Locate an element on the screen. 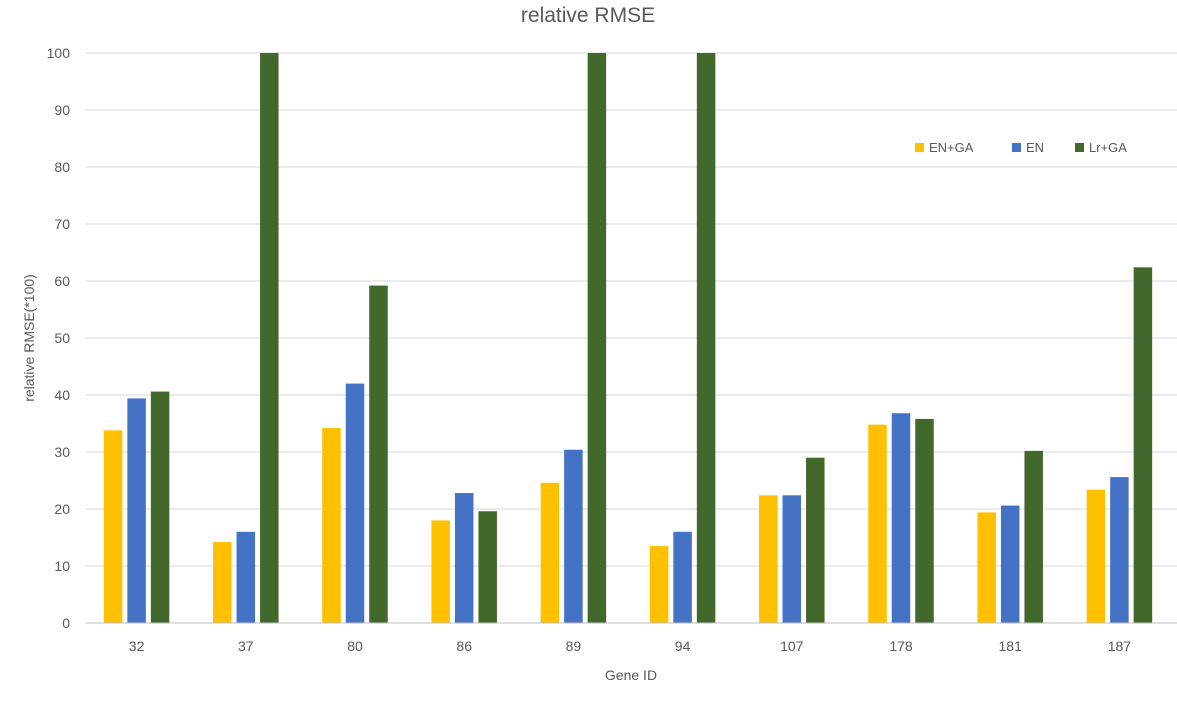 The height and width of the screenshot is (704, 1177). y-tick-label: 10 is located at coordinates (62, 566).